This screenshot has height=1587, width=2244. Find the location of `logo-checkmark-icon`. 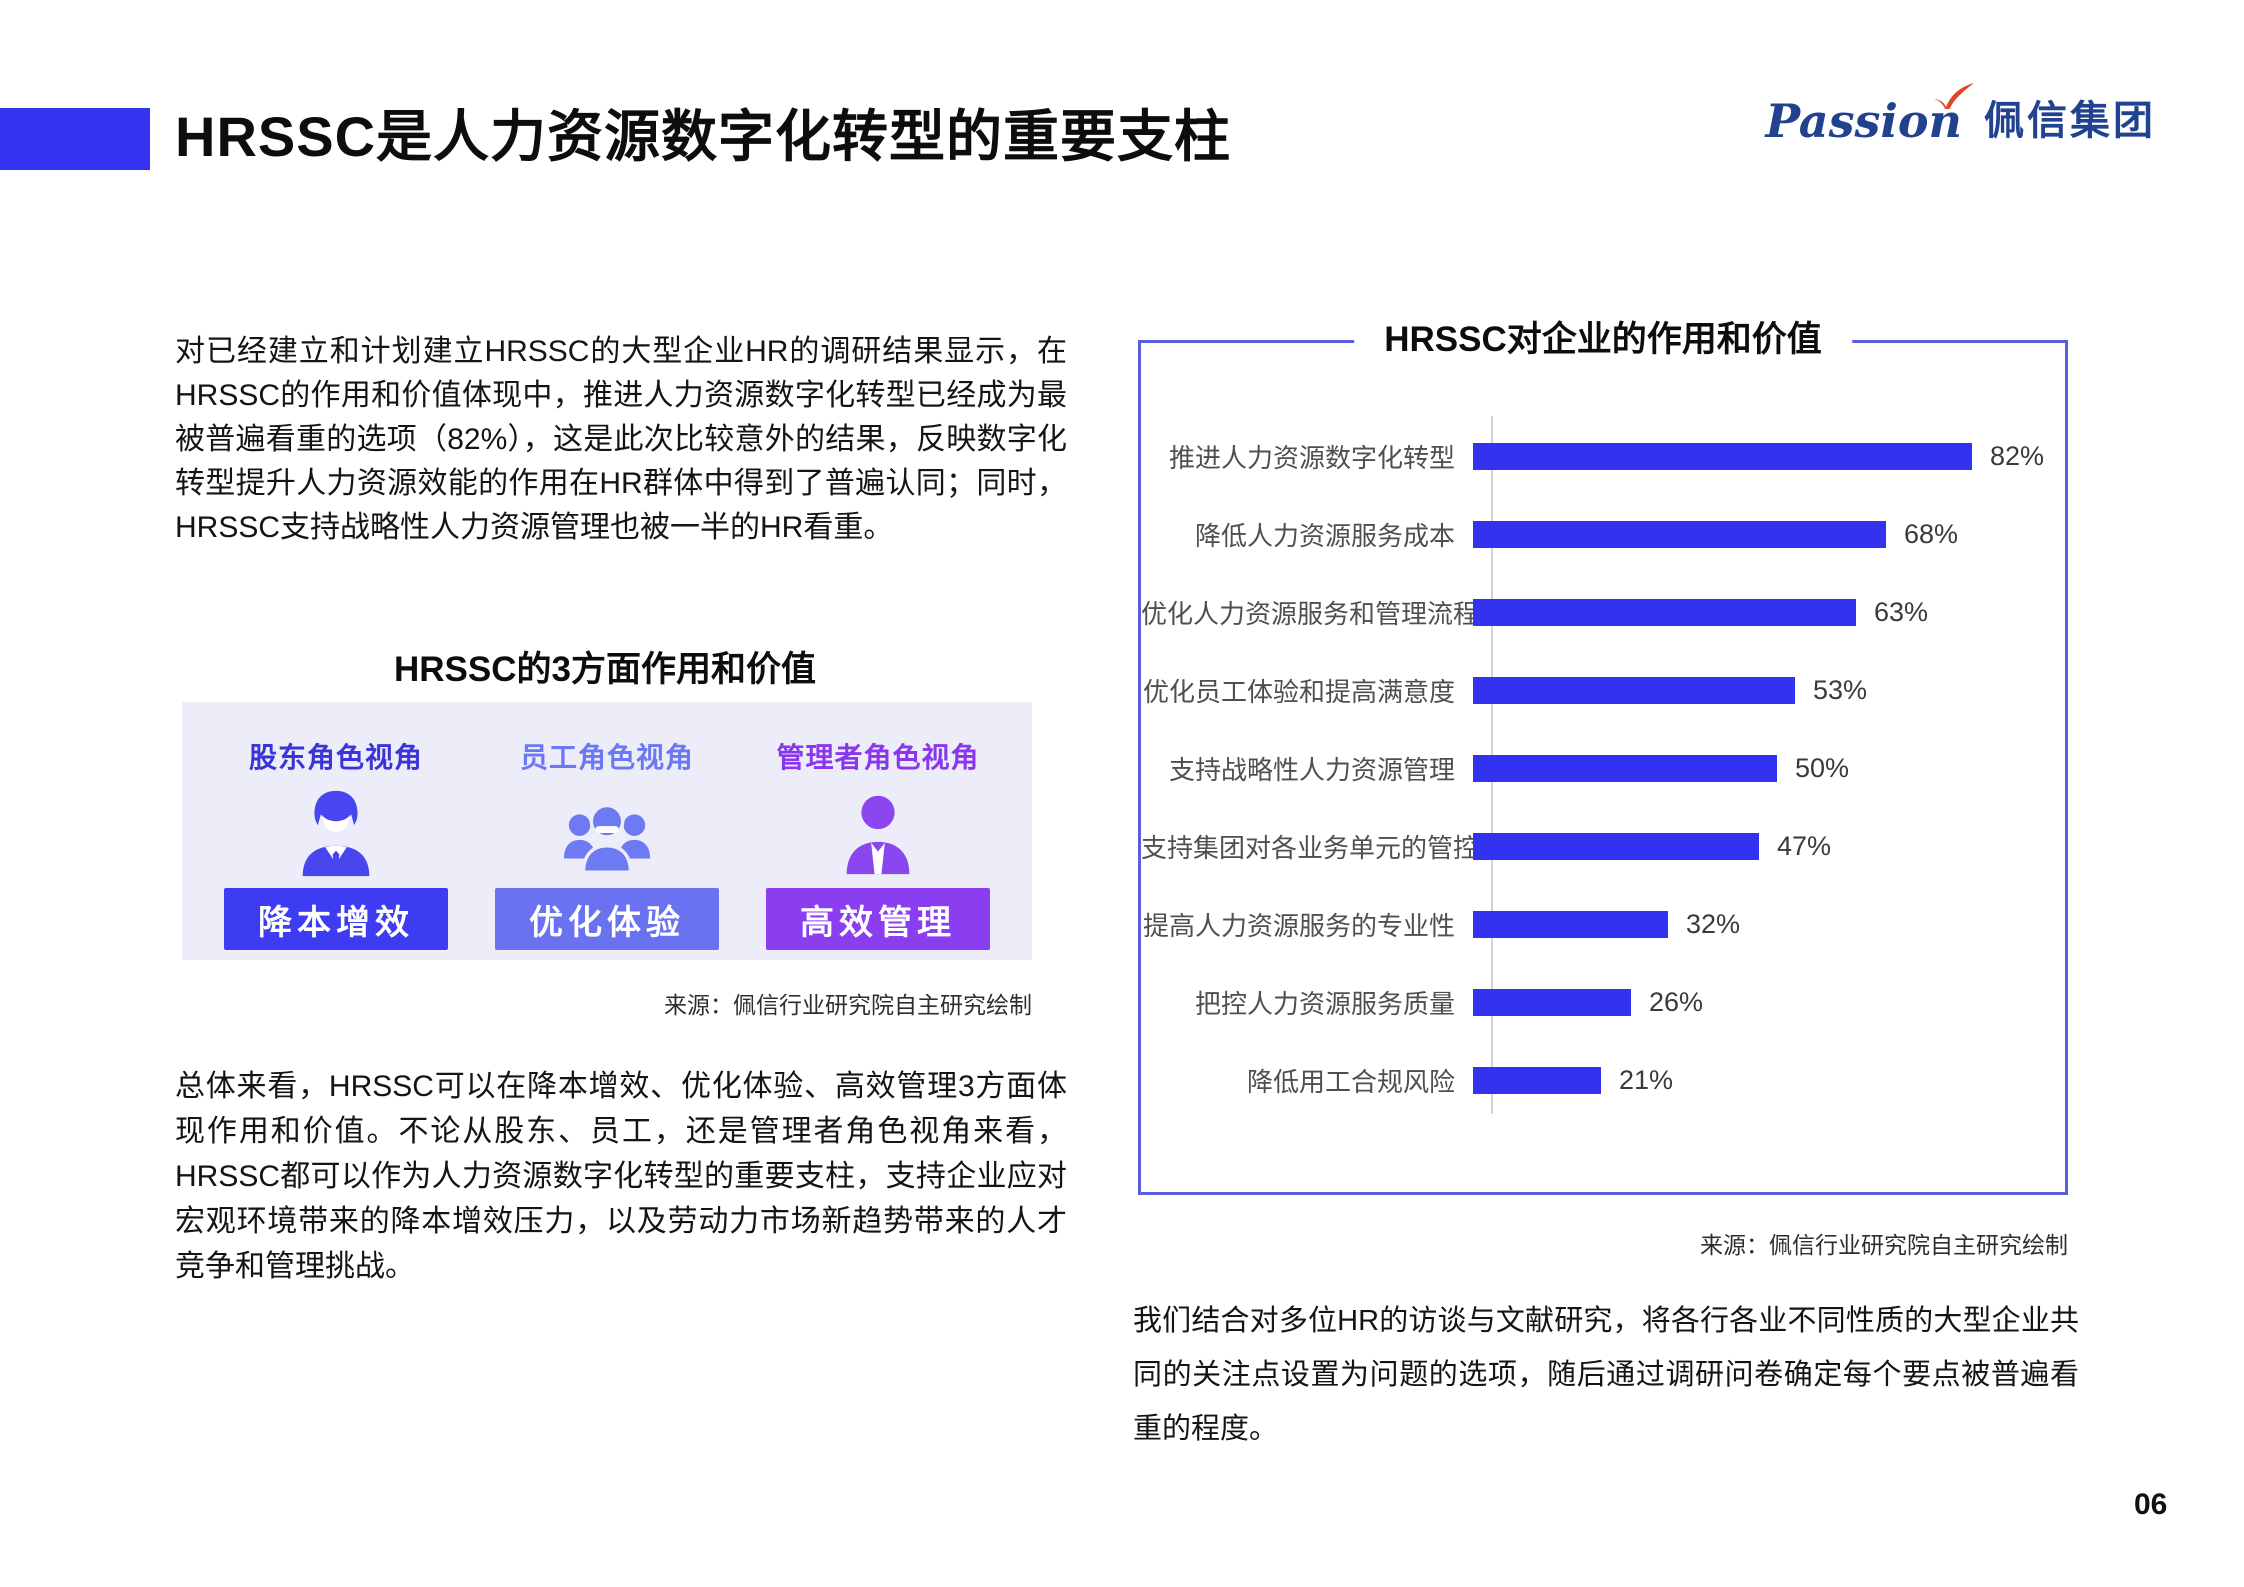

logo-checkmark-icon is located at coordinates (1954, 96).